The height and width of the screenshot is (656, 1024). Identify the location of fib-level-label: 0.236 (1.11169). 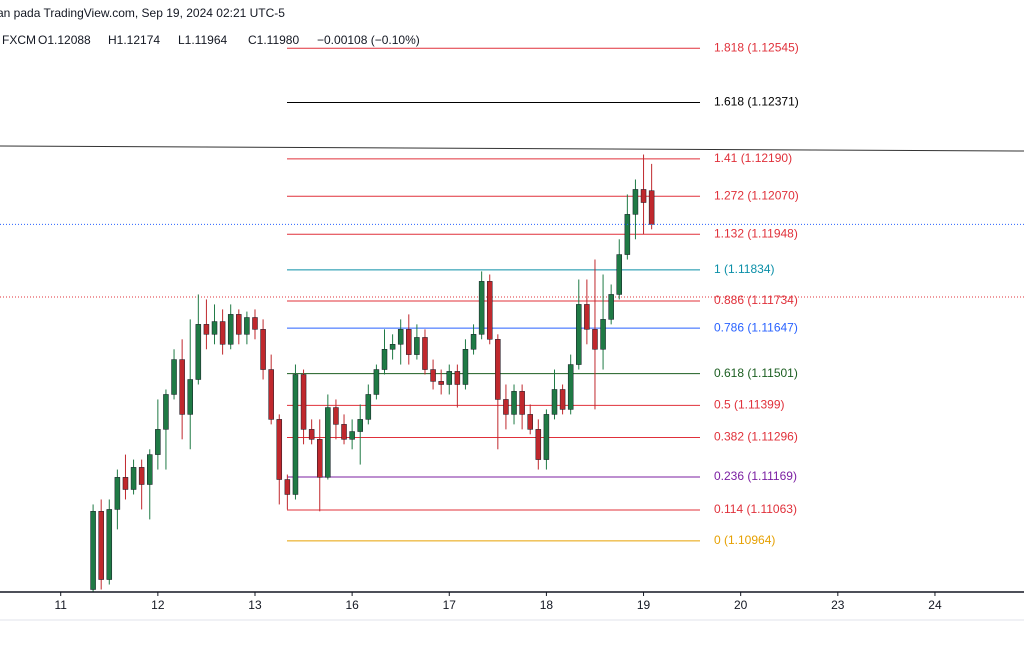
(755, 476).